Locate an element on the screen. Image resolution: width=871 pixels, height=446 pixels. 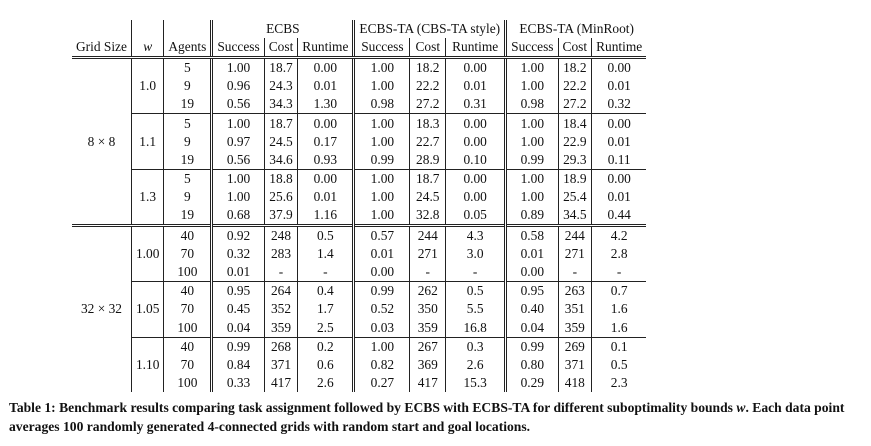
w-cell: 1.10 is located at coordinates (147, 364).